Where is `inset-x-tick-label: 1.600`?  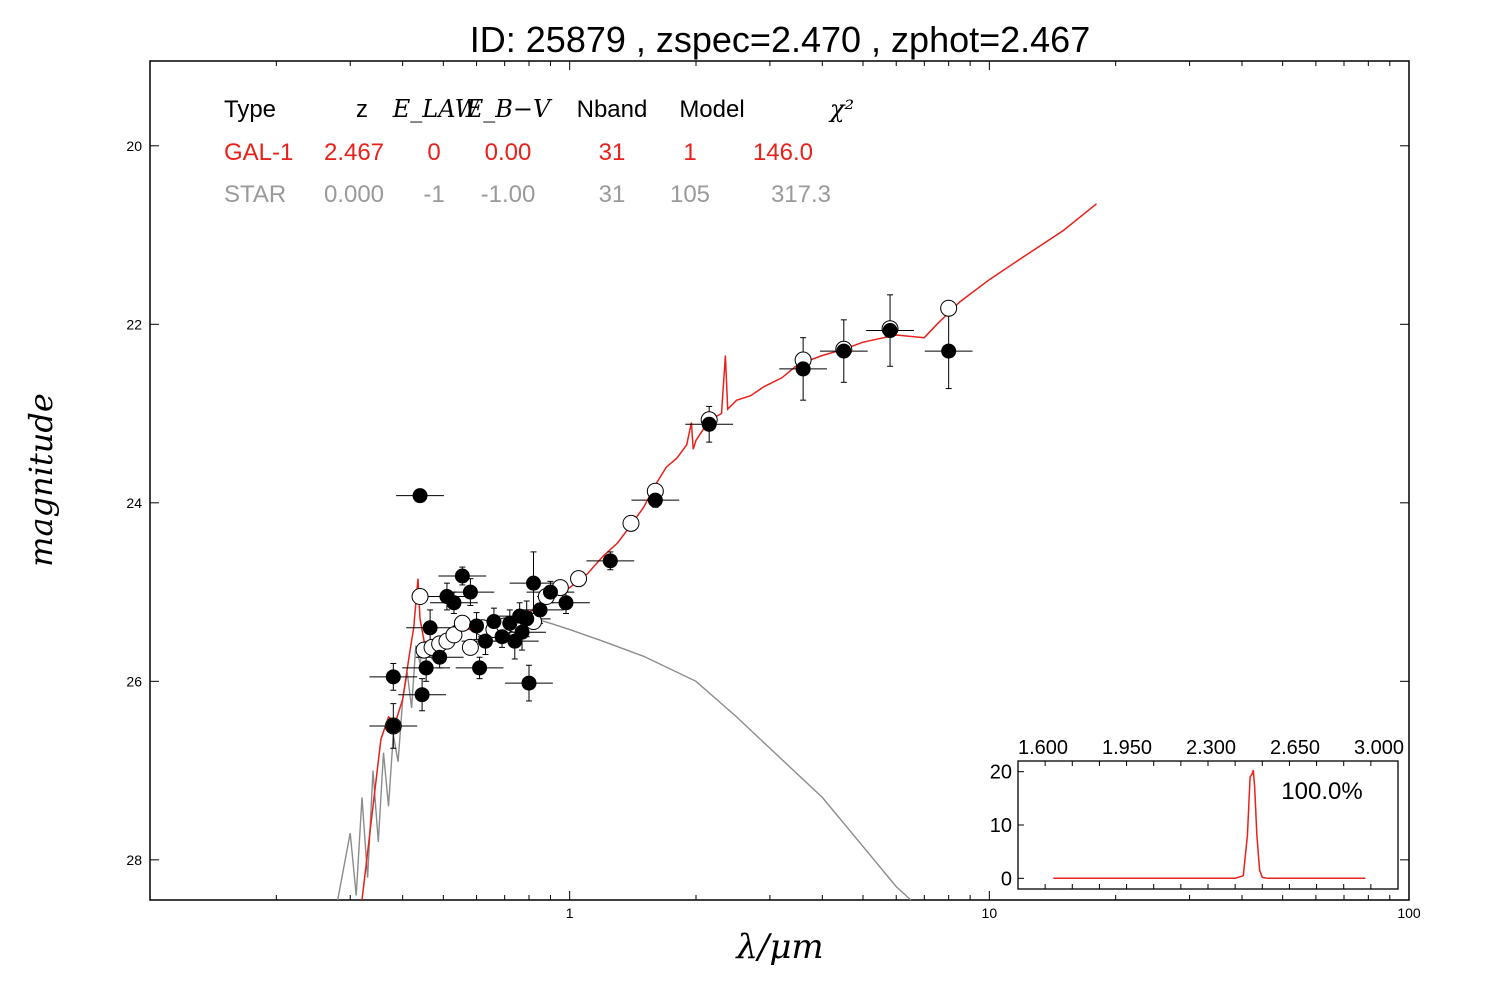 inset-x-tick-label: 1.600 is located at coordinates (1043, 748).